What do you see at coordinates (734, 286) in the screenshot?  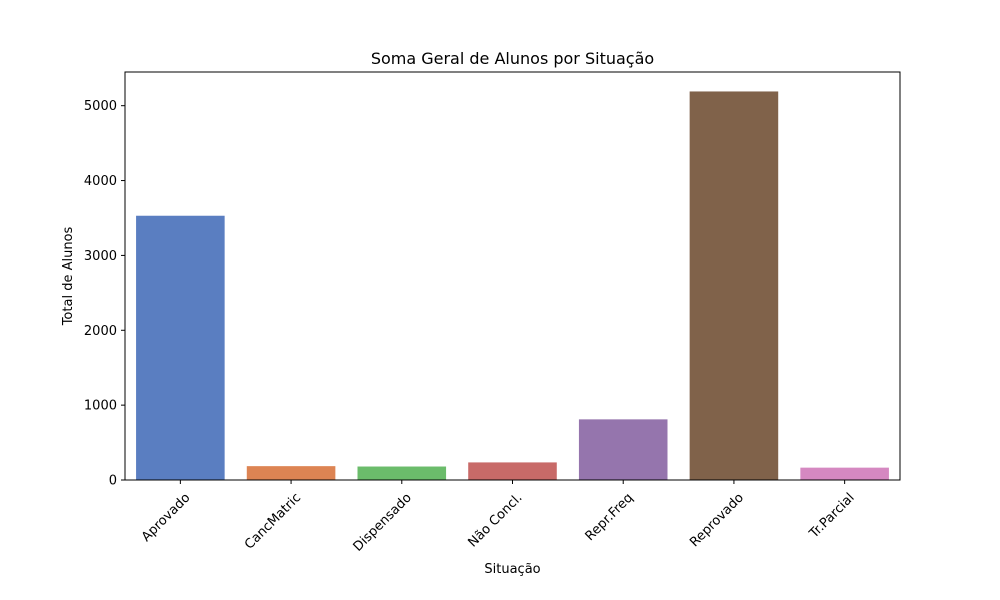 I see `bar-reprovado` at bounding box center [734, 286].